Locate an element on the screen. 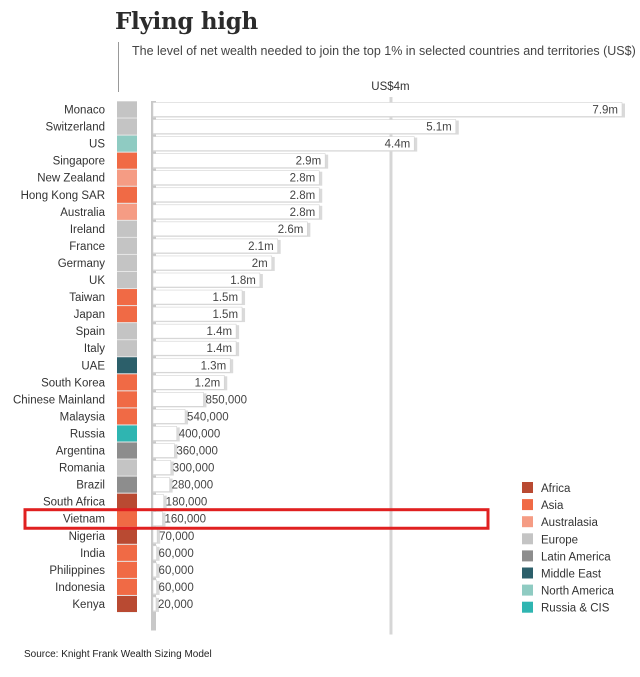 The image size is (640, 677). category-label-chinese-mainland: Chinese Mainland is located at coordinates (59, 400).